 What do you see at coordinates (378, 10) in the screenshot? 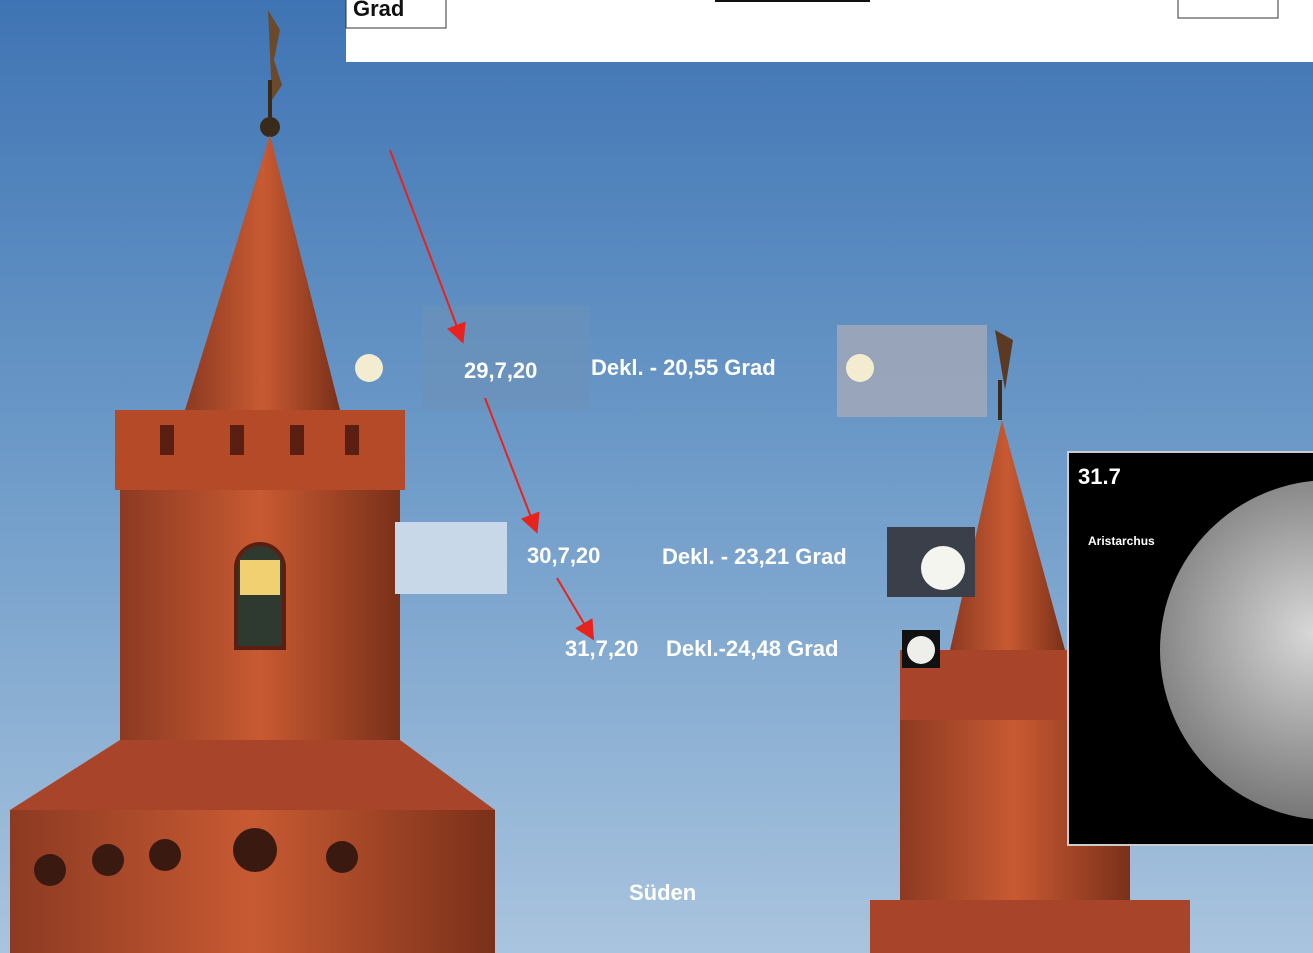
I see `header-label: Grad` at bounding box center [378, 10].